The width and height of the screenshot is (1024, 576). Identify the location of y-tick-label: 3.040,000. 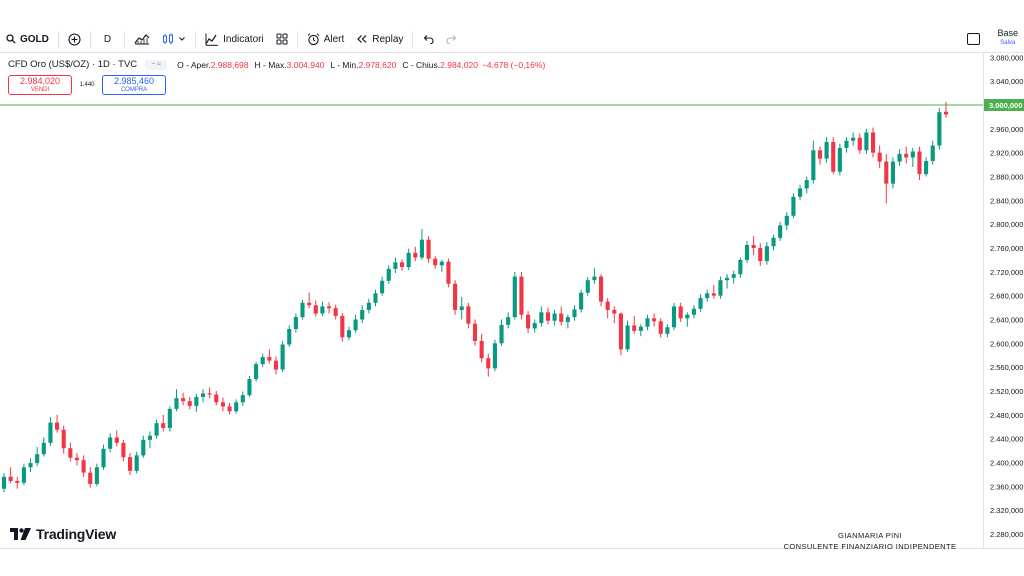
(1006, 81).